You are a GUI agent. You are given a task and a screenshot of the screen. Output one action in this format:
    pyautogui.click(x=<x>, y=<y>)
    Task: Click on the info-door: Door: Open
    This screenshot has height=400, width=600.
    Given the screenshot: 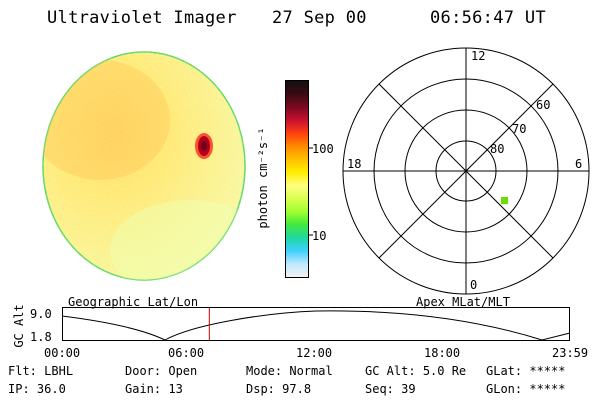 What is the action you would take?
    pyautogui.click(x=161, y=371)
    